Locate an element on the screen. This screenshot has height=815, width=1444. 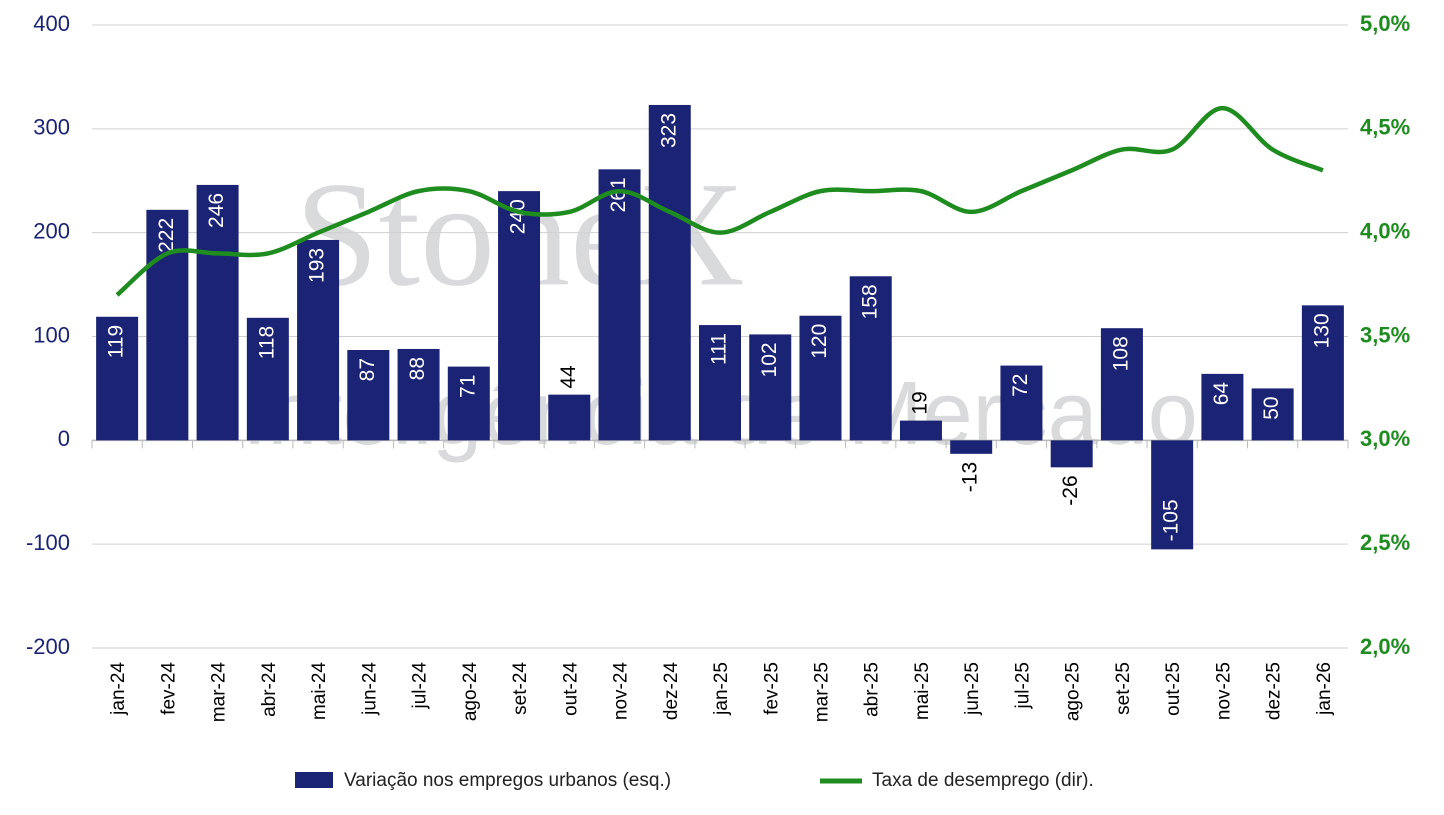
data-label: -13 is located at coordinates (970, 477).